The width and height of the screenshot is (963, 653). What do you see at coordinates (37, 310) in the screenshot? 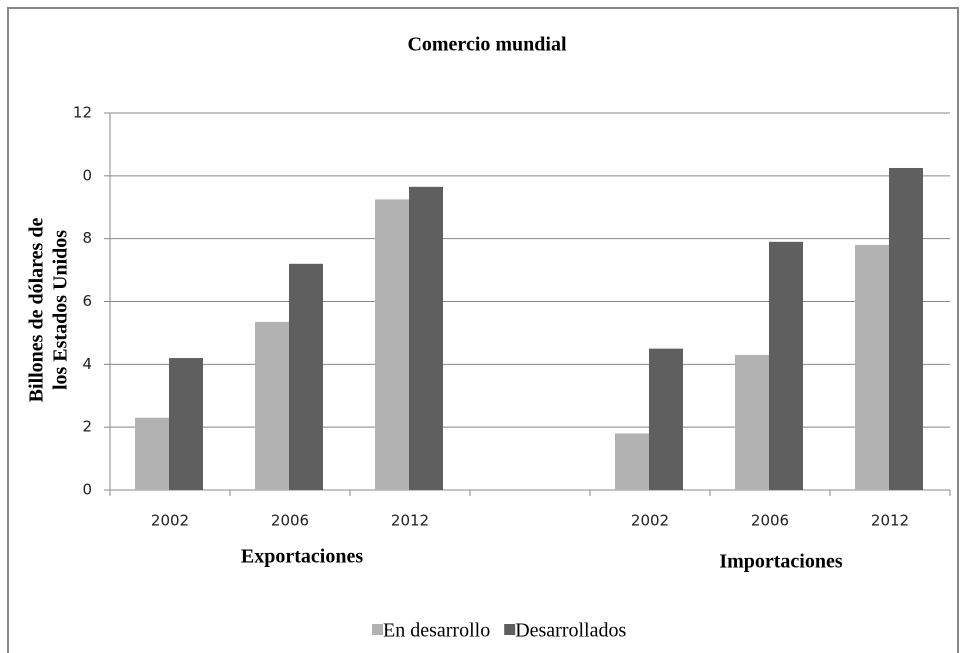
I see `y-axis-label: Billones de dólares de` at bounding box center [37, 310].